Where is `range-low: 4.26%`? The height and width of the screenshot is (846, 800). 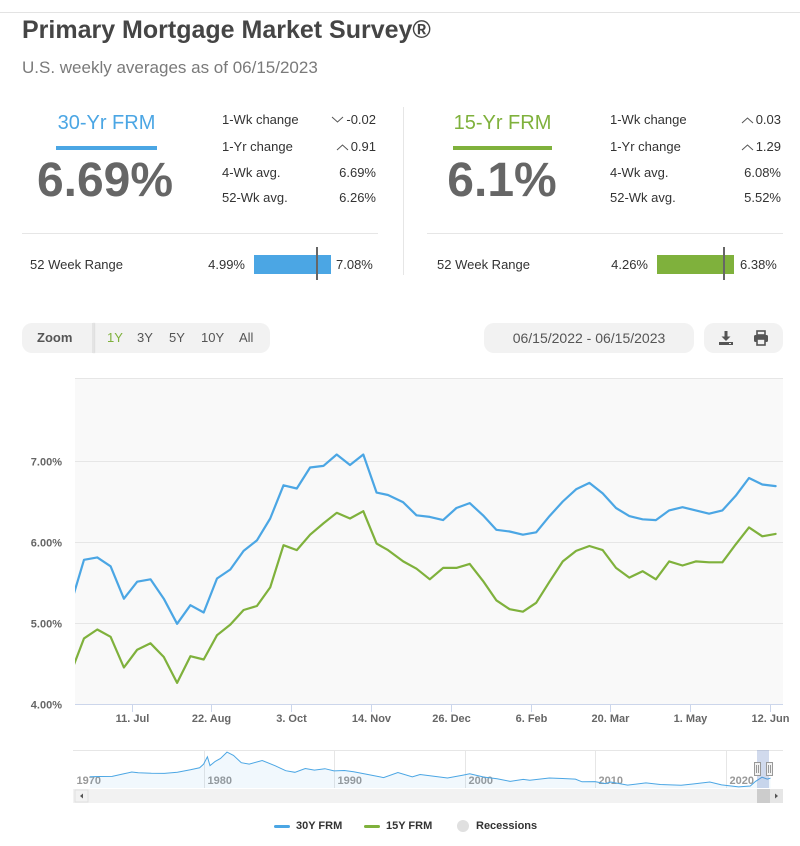
range-low: 4.26% is located at coordinates (629, 264).